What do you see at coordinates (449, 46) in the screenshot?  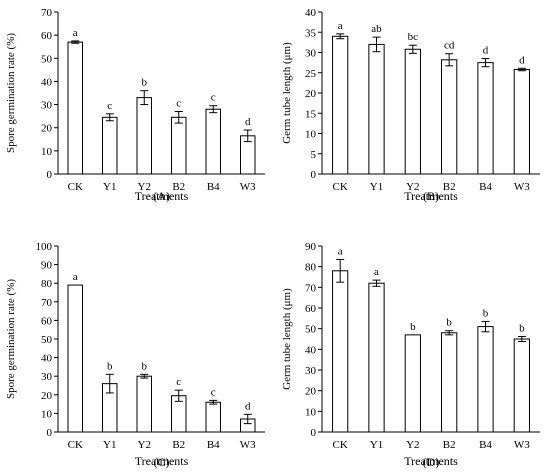 I see `significance-letter: cd` at bounding box center [449, 46].